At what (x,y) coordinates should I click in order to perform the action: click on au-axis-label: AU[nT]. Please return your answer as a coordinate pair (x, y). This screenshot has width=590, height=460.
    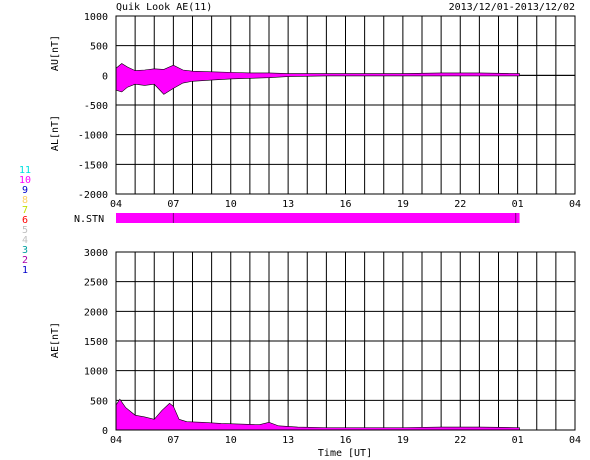
    Looking at the image, I should click on (55, 53).